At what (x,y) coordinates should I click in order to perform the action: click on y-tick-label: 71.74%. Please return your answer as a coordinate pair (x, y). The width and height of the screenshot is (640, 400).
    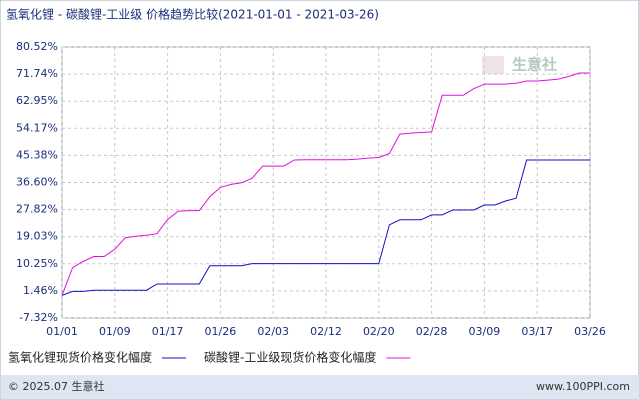
    Looking at the image, I should click on (37, 73).